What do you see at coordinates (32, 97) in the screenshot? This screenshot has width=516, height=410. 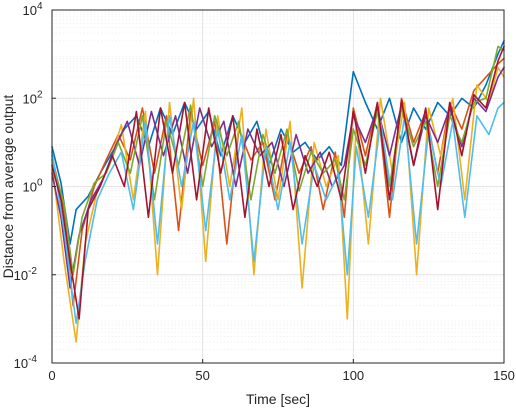 I see `y-tick-label: 10²` at bounding box center [32, 97].